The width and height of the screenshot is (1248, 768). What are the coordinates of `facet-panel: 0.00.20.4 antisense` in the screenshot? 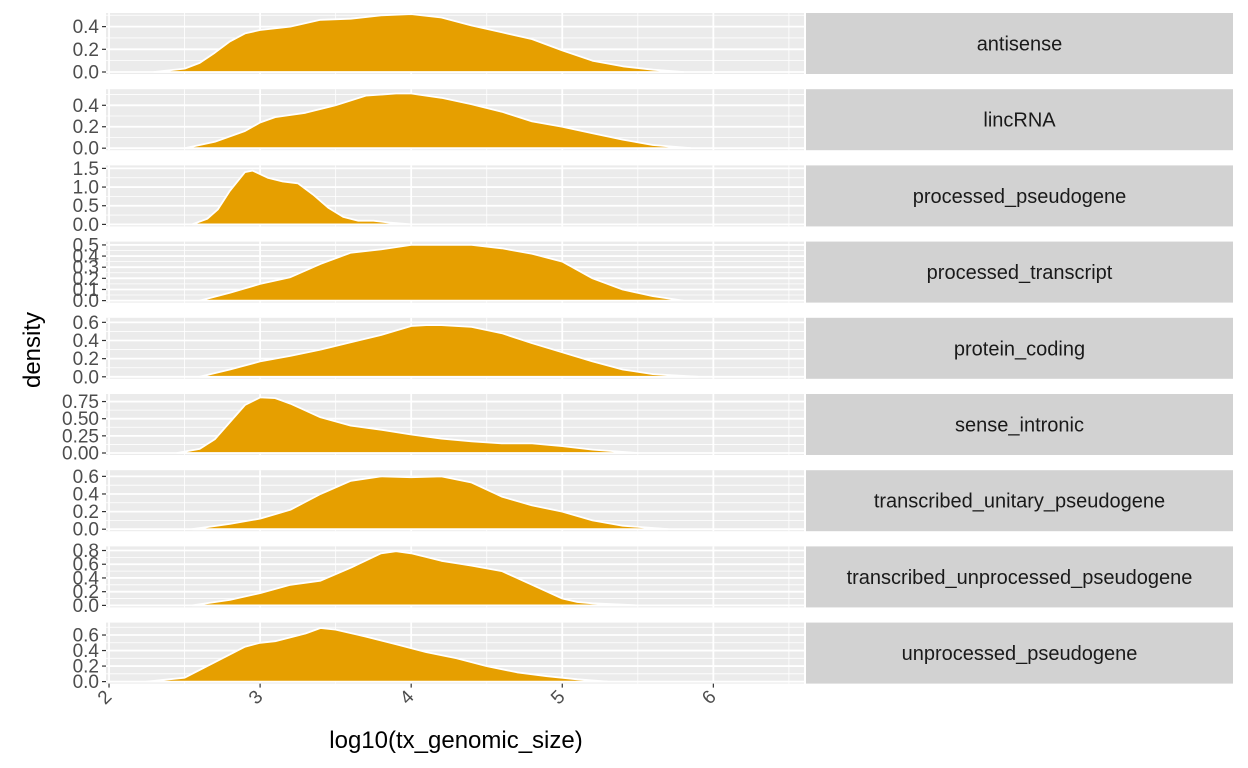 It's located at (653, 48).